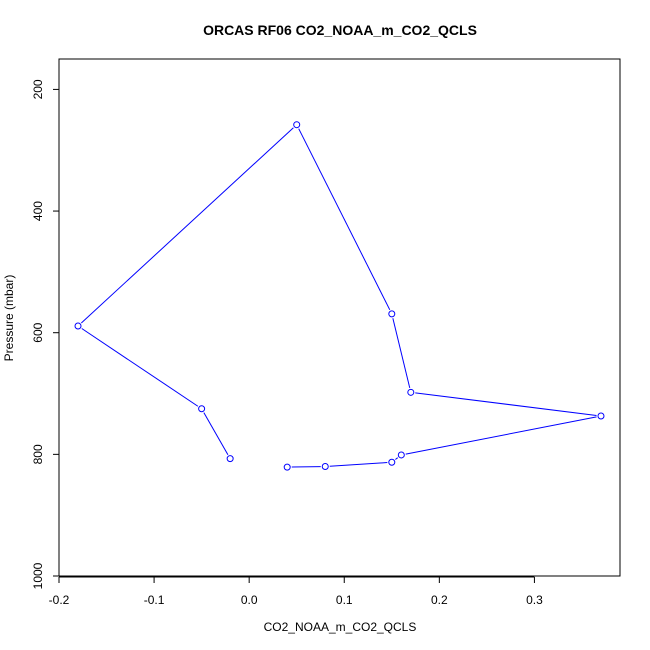 This screenshot has height=650, width=650. Describe the element at coordinates (344, 600) in the screenshot. I see `x-tick-label: 0.1` at that location.